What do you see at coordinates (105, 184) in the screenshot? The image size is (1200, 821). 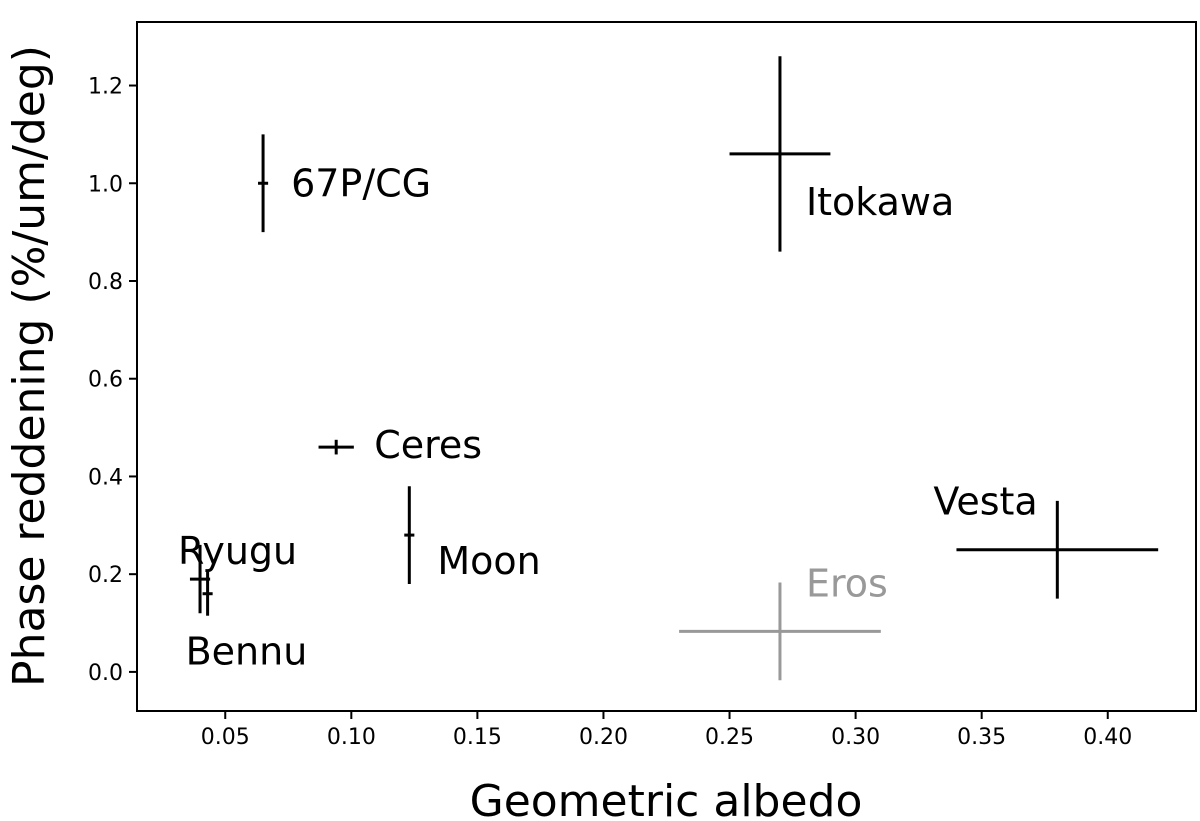 I see `y-tick-label: 1.0` at bounding box center [105, 184].